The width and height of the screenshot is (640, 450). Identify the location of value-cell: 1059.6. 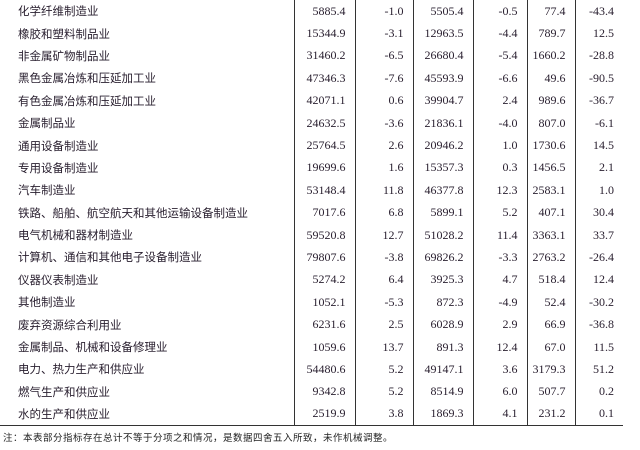
(324, 347).